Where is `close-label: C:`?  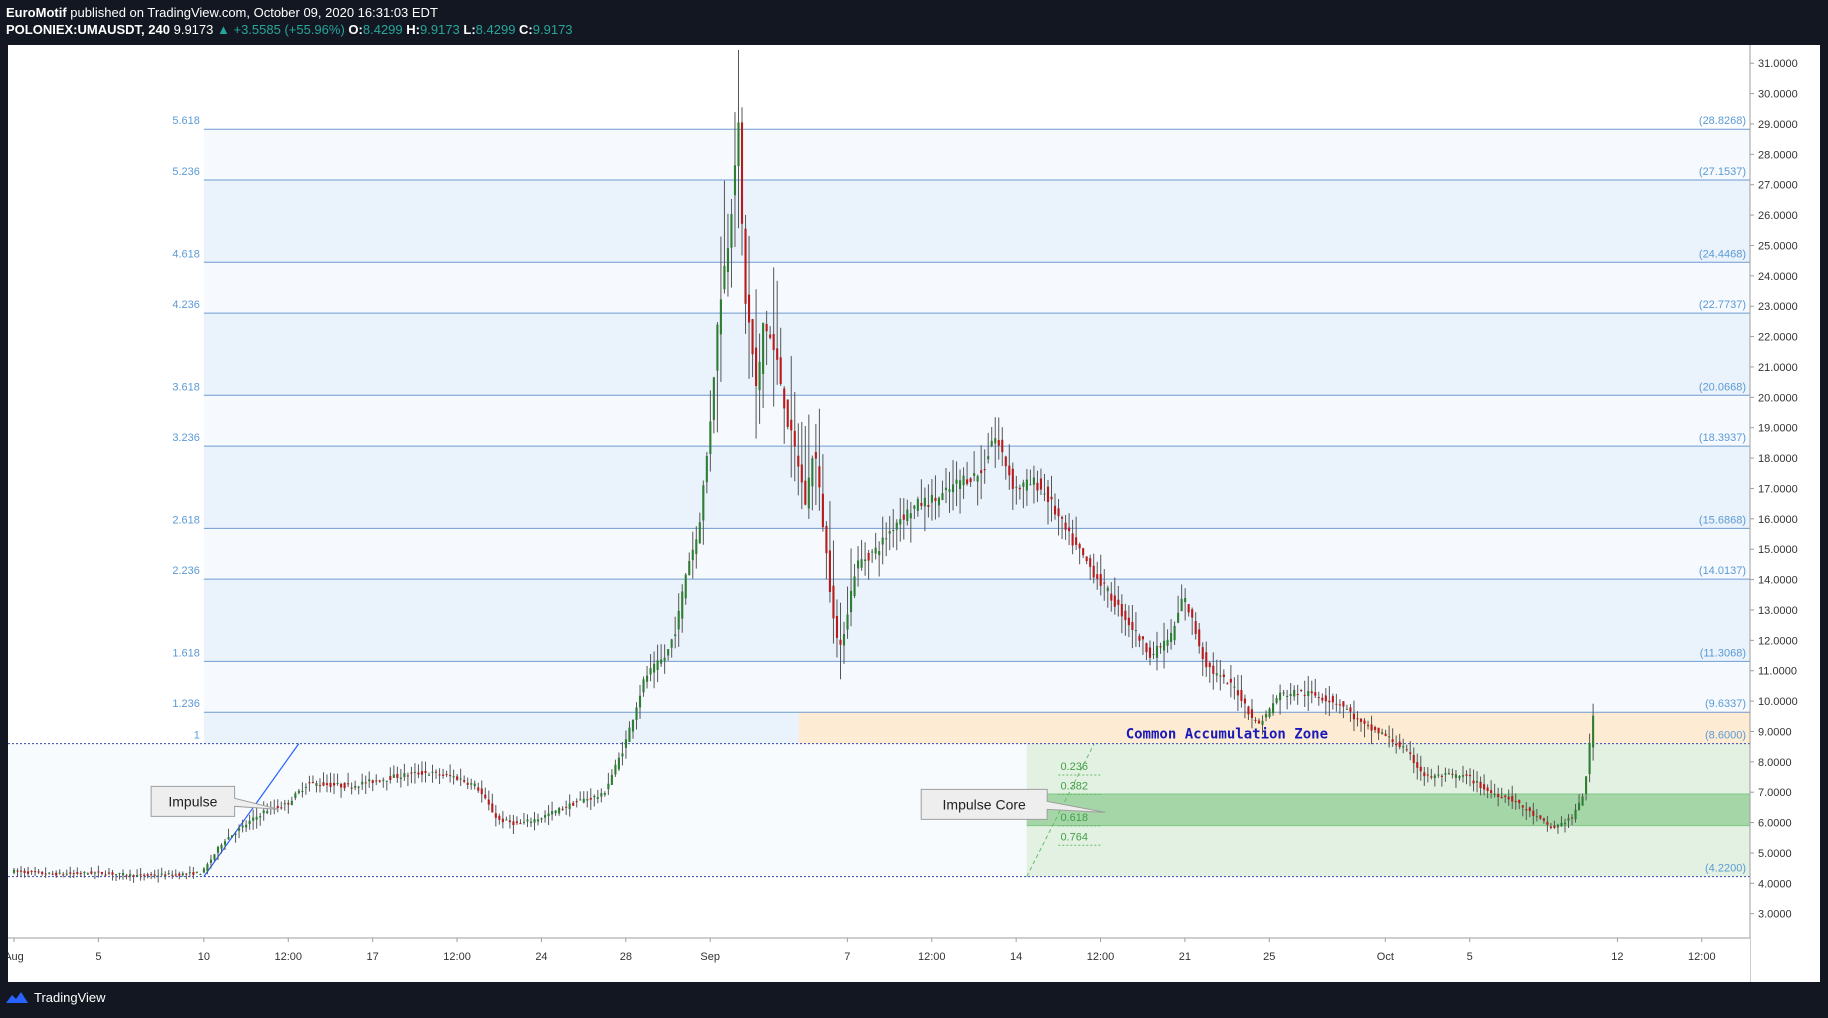
close-label: C: is located at coordinates (526, 29).